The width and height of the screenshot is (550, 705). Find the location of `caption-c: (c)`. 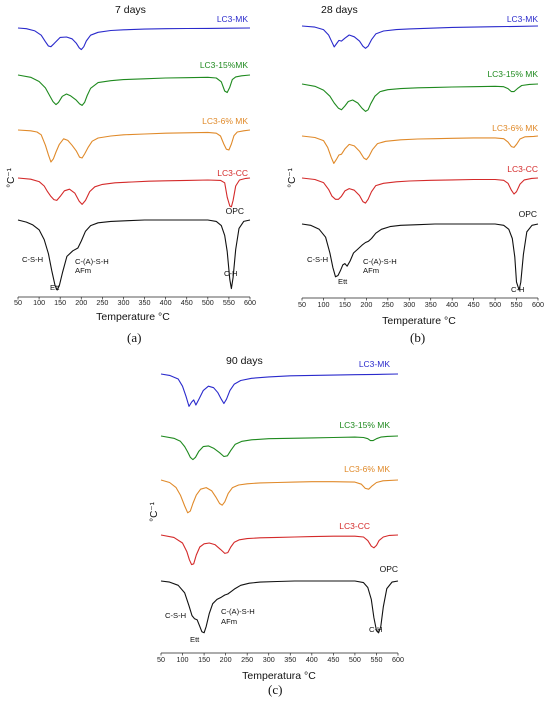

caption-c: (c) is located at coordinates (275, 689).